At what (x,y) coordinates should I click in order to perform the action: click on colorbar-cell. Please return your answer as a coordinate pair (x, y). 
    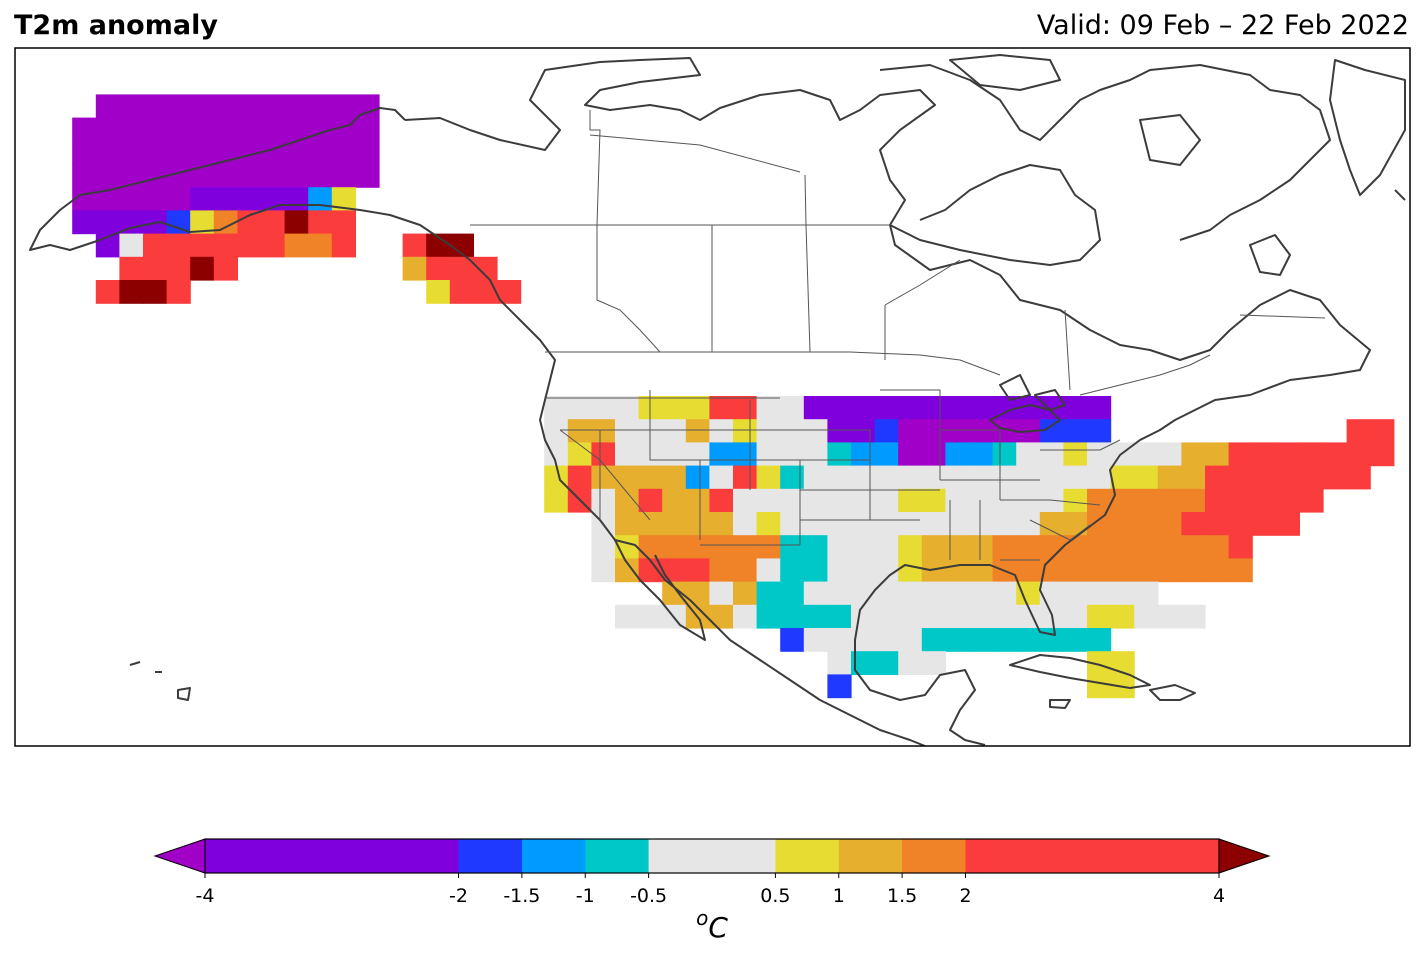
    Looking at the image, I should click on (490, 856).